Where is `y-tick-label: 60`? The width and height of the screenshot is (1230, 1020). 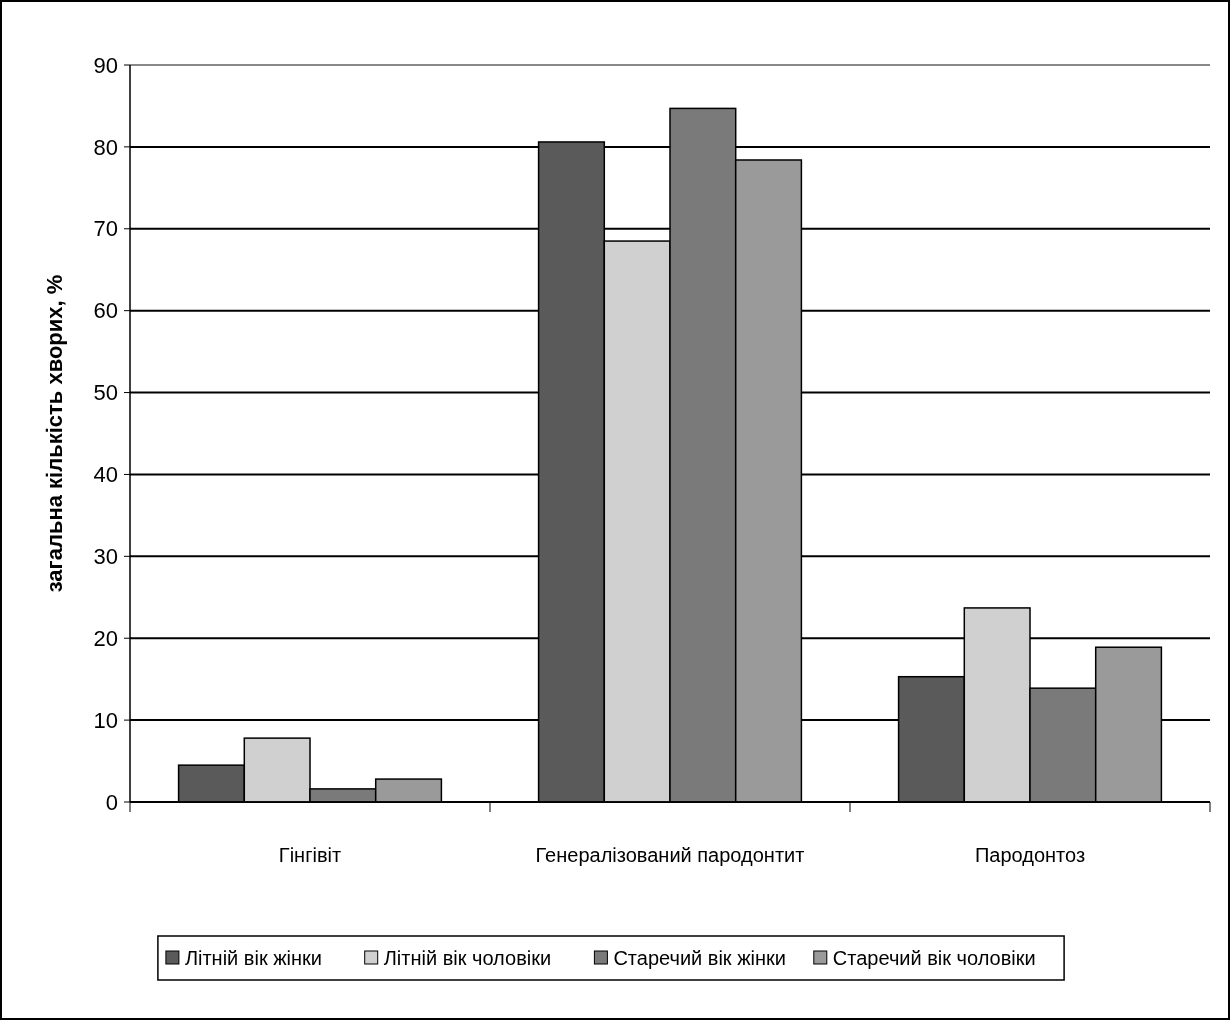 y-tick-label: 60 is located at coordinates (105, 311).